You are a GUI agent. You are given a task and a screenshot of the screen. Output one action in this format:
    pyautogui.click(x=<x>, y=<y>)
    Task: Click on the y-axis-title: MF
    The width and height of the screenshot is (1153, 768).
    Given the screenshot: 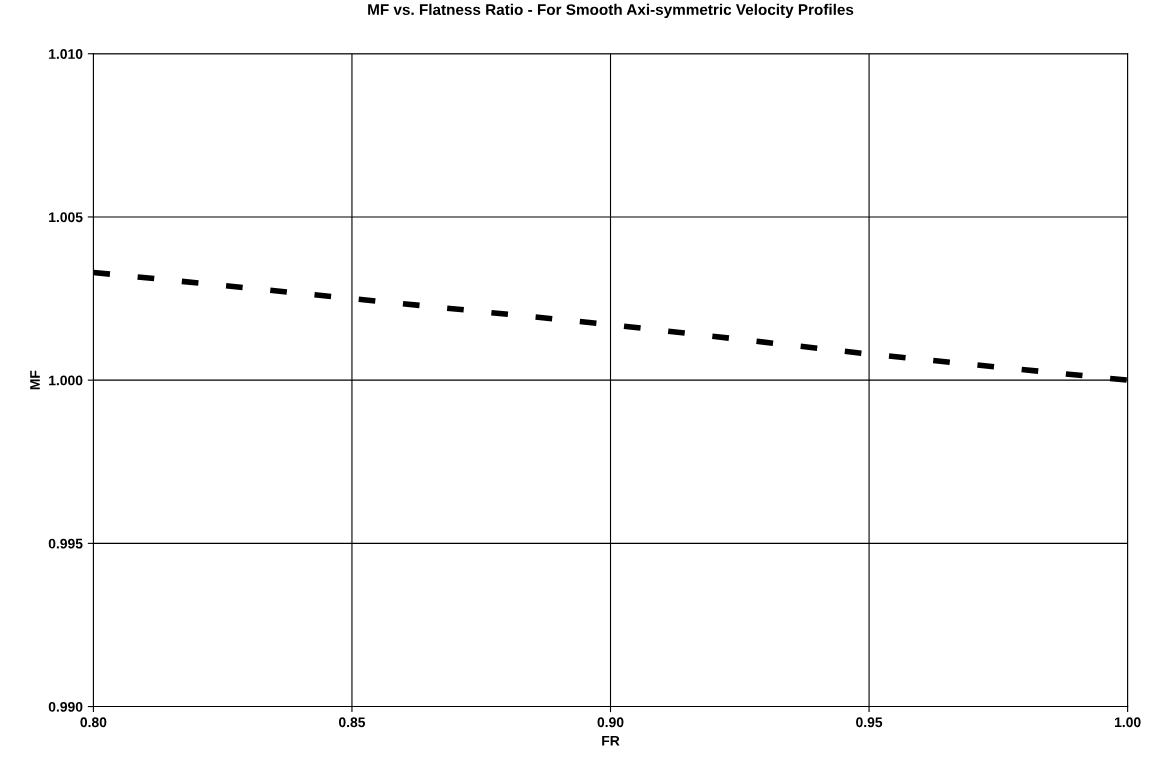 What is the action you would take?
    pyautogui.click(x=35, y=380)
    